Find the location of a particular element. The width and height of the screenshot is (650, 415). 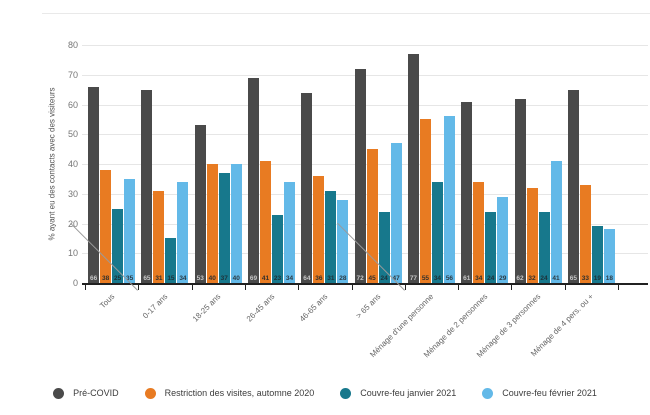

bar-0-4: 64 is located at coordinates (307, 187).